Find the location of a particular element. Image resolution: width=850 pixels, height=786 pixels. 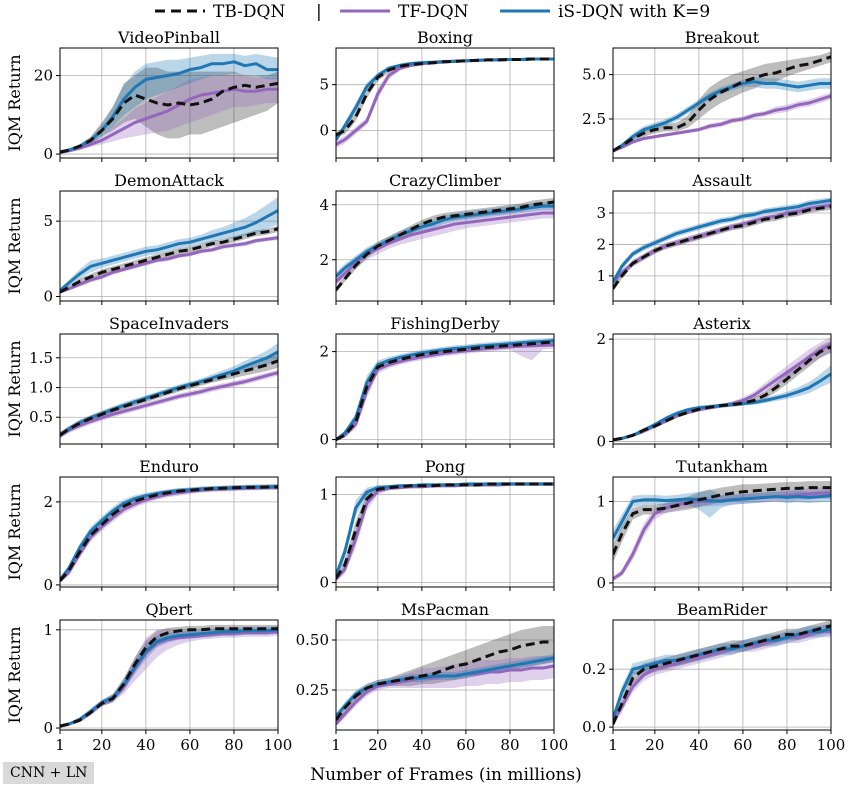

panel-crazyclimber: 2 4 CrazyClimber is located at coordinates (437, 238).